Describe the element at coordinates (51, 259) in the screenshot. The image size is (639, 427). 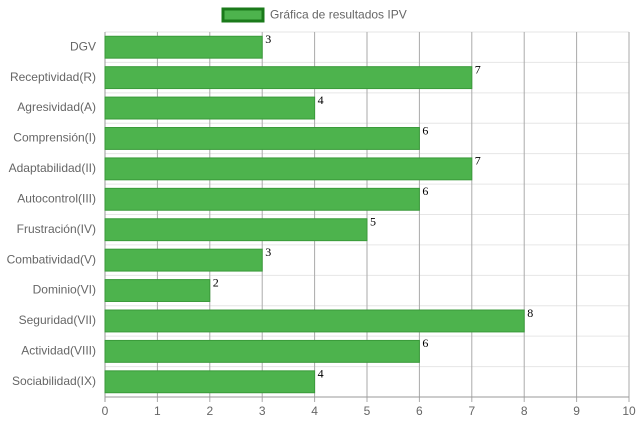
I see `y-tick-label: Combatividad(V)` at that location.